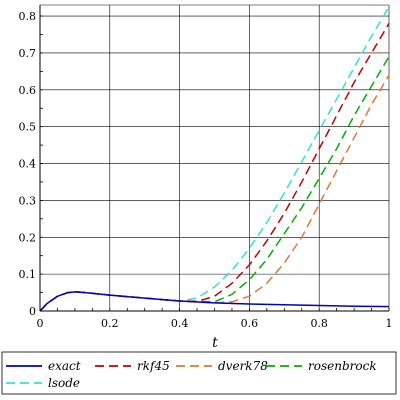 The image size is (400, 400). I want to click on x-tick-label: 0.6, so click(250, 323).